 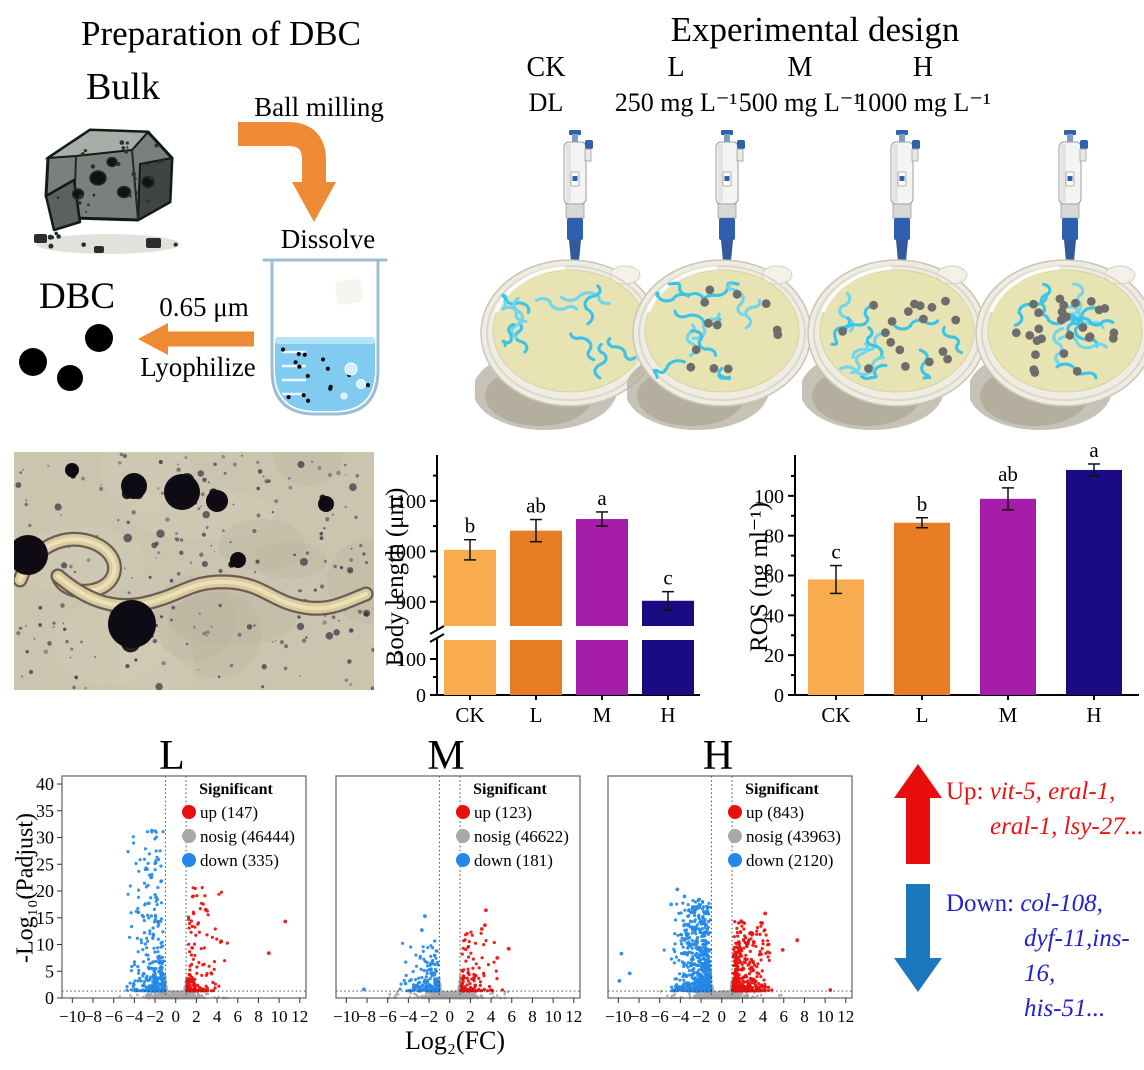 What do you see at coordinates (45, 838) in the screenshot?
I see `svg-text: 30` at bounding box center [45, 838].